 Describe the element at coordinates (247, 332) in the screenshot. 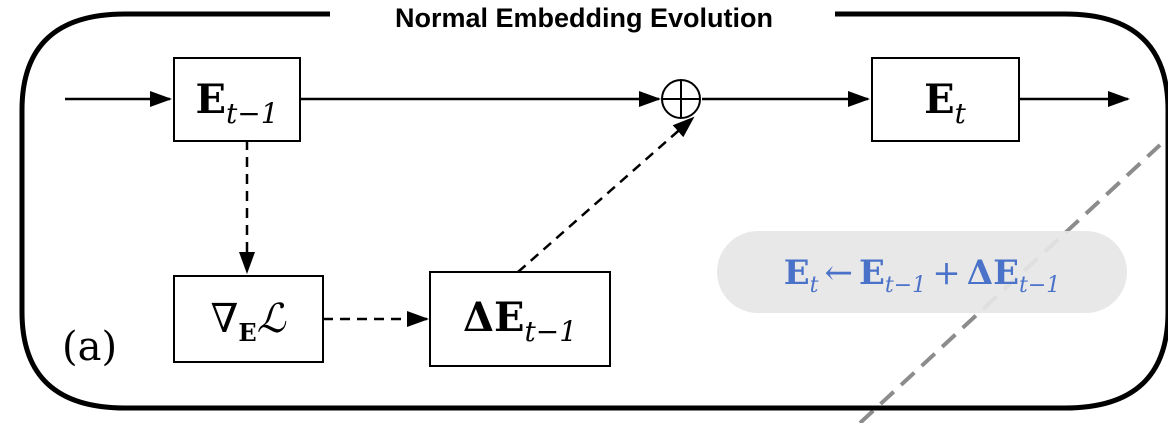

I see `node-grad-sub: E` at that location.